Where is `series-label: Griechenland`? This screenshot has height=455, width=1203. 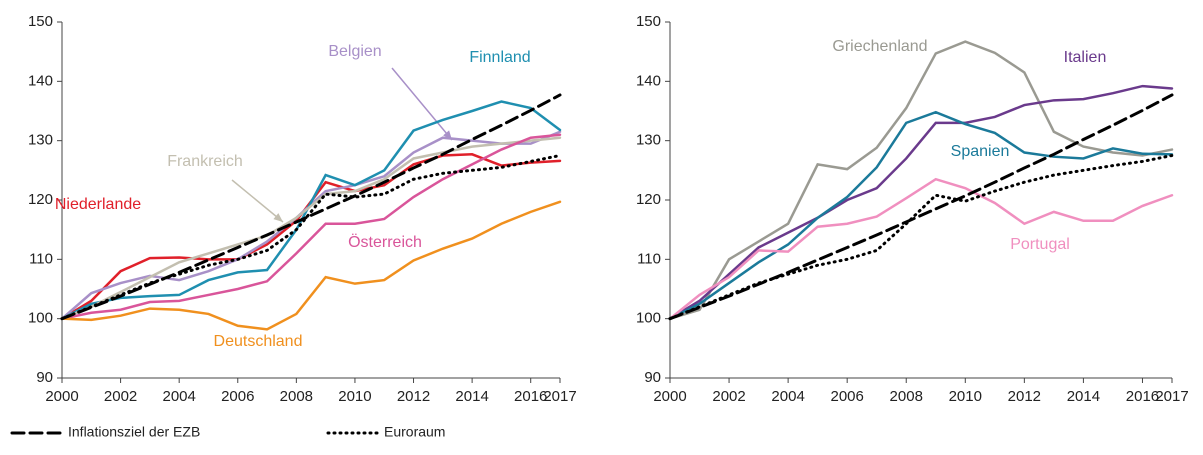
series-label: Griechenland is located at coordinates (879, 46).